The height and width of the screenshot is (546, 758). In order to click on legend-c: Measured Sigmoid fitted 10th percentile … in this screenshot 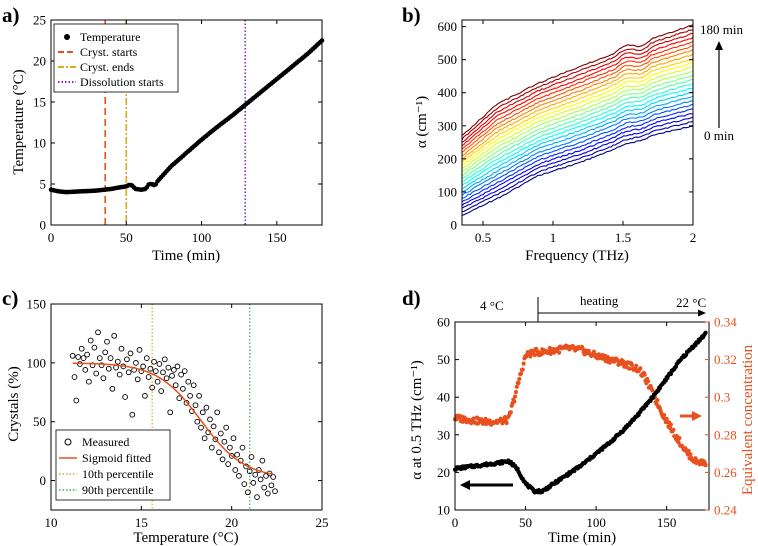, I will do `click(113, 465)`.